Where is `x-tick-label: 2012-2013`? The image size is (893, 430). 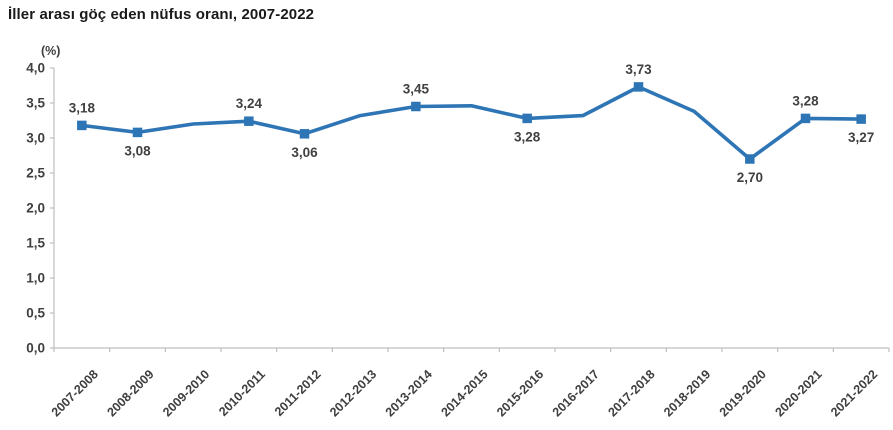 x-tick-label: 2012-2013 is located at coordinates (353, 393).